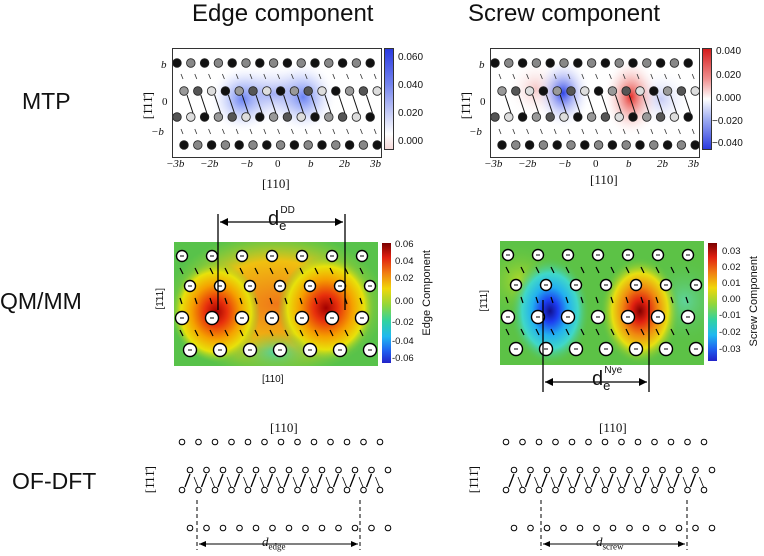 The image size is (764, 556). What do you see at coordinates (404, 301) in the screenshot?
I see `qmmm-edge-cbar-tick: 0.00` at bounding box center [404, 301].